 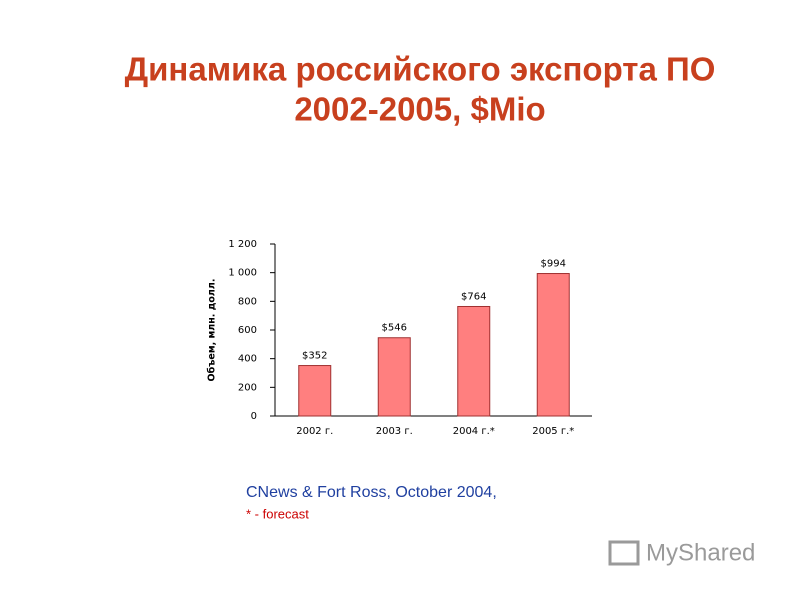 What do you see at coordinates (624, 553) in the screenshot?
I see `watermark-icon` at bounding box center [624, 553].